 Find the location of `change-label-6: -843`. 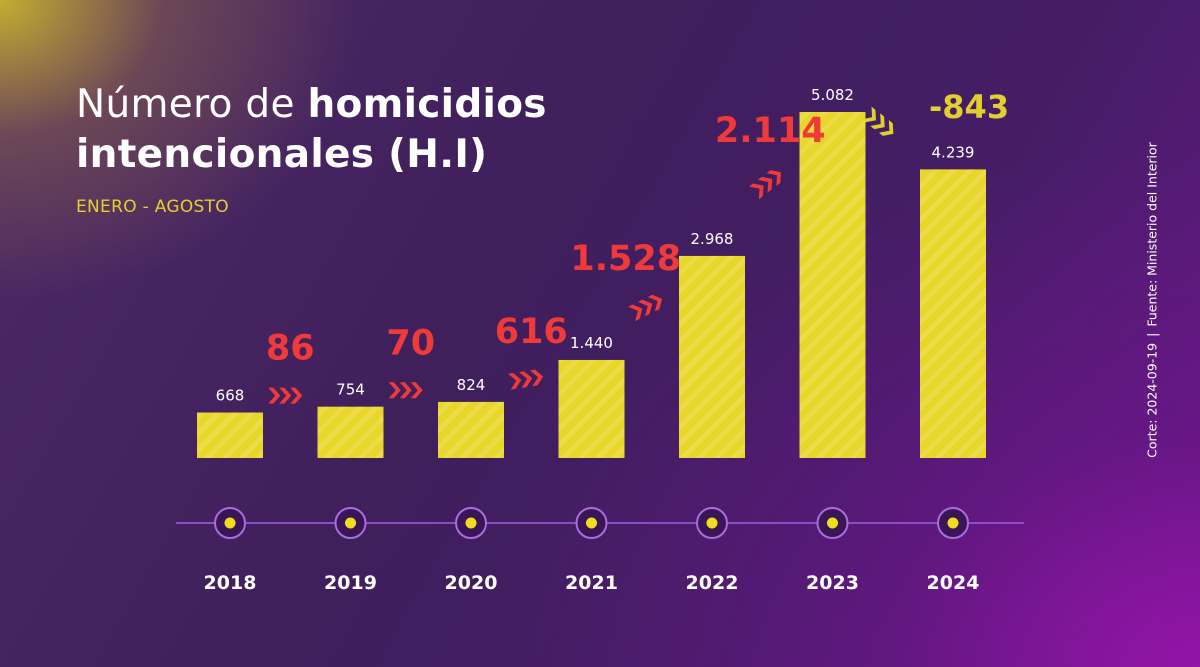

change-label-6: -843 is located at coordinates (969, 107).